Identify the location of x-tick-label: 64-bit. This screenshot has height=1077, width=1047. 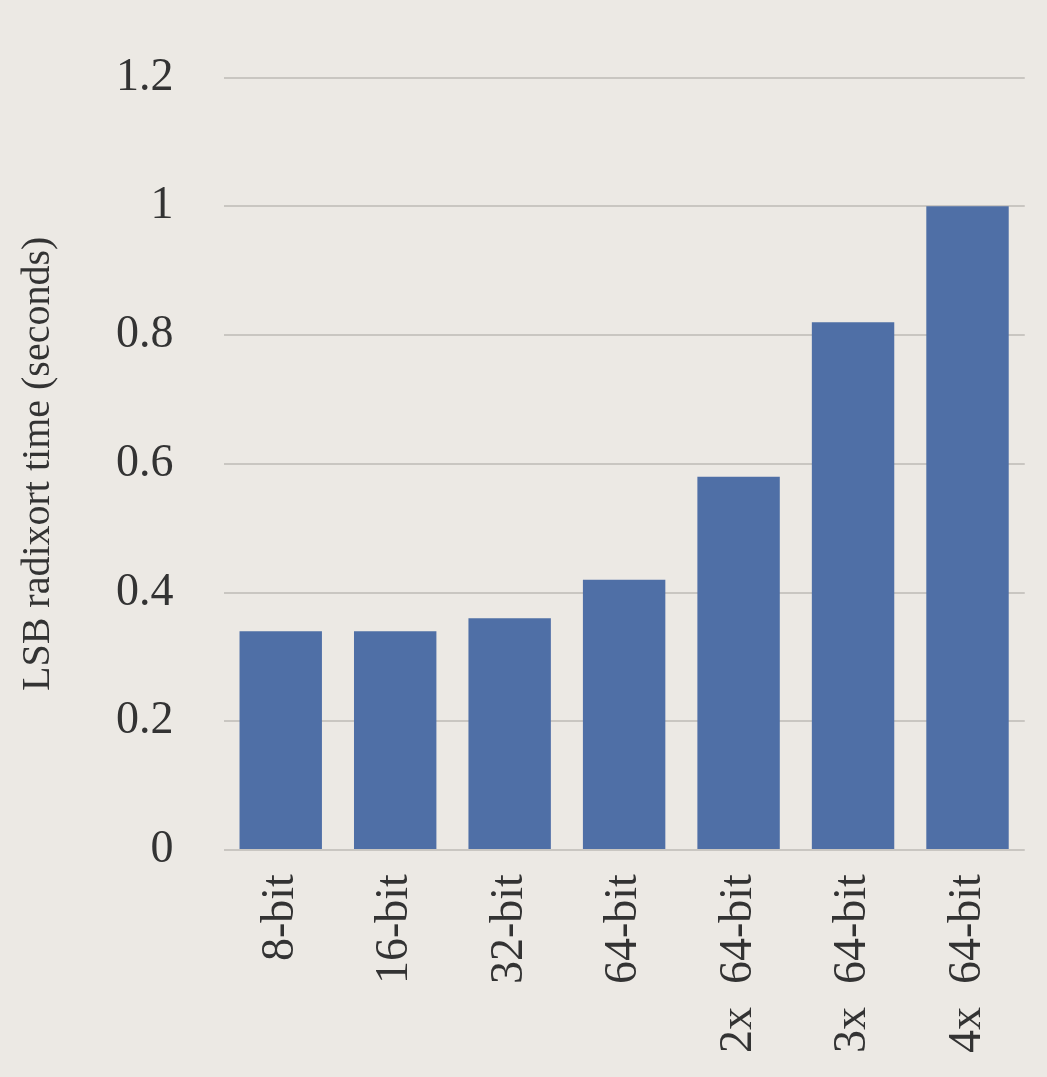
(621, 929).